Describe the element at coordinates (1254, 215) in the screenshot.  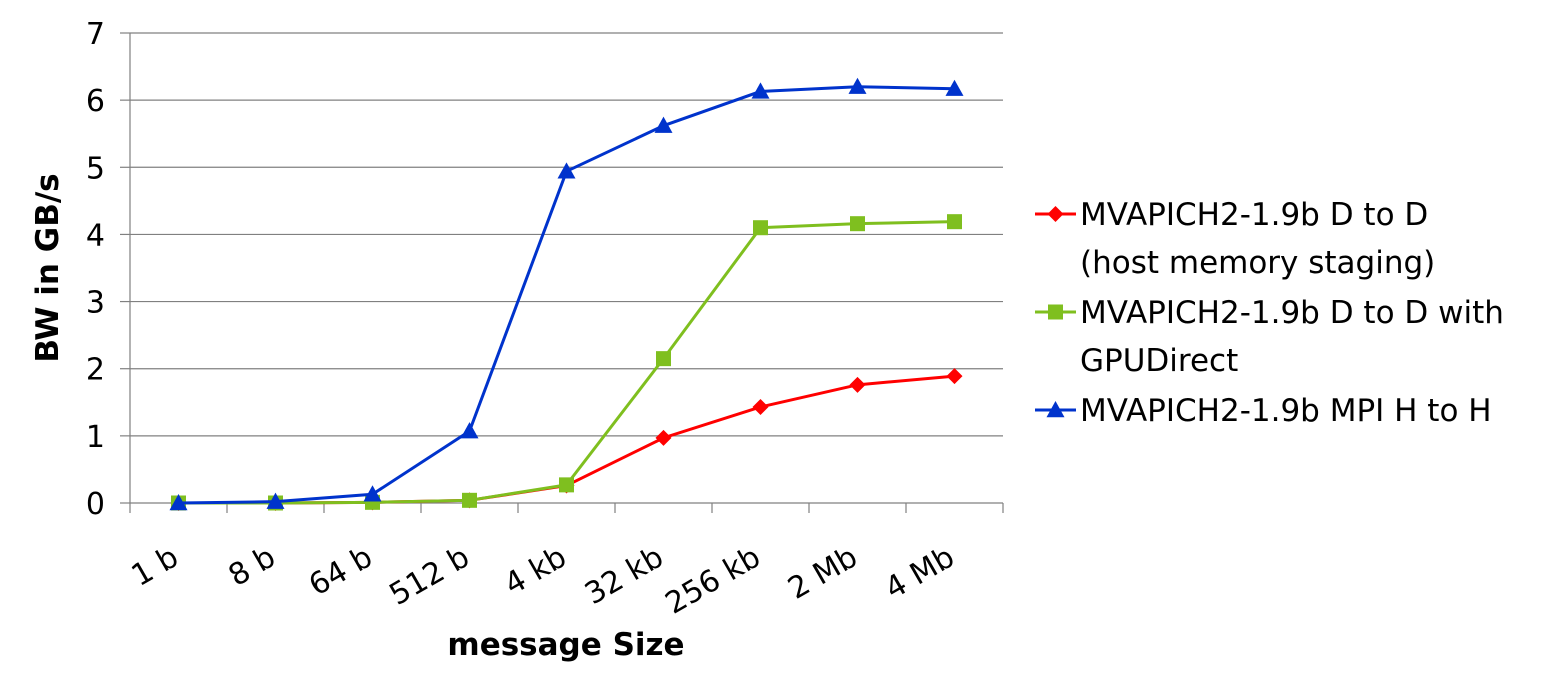
I see `legend-label: MVAPICH2-1.9b D to D` at that location.